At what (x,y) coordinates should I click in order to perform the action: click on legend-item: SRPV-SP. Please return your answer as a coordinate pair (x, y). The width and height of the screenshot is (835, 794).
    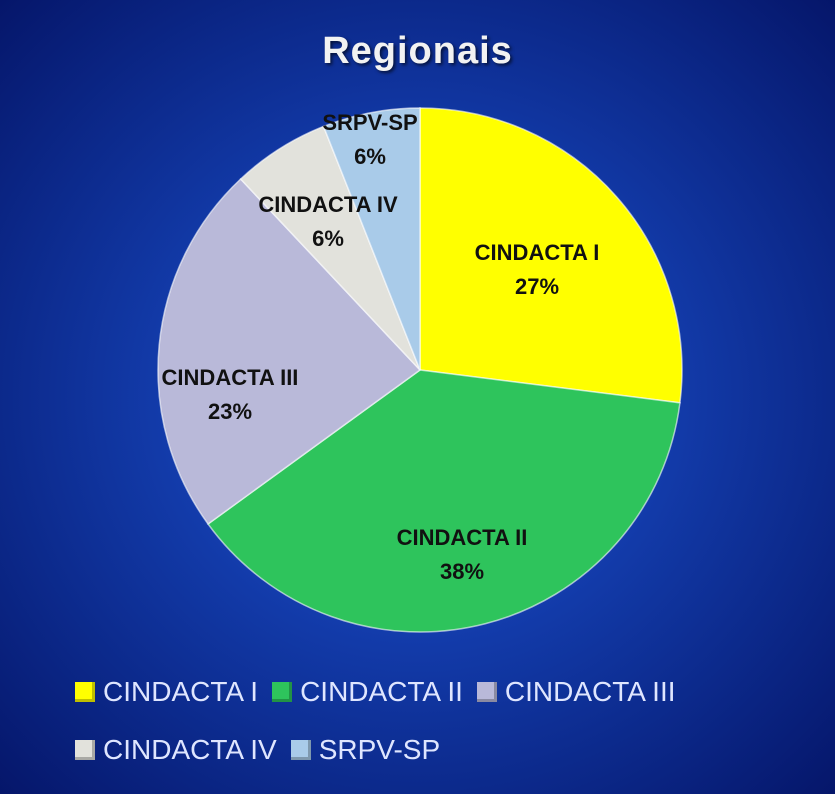
    Looking at the image, I should click on (365, 750).